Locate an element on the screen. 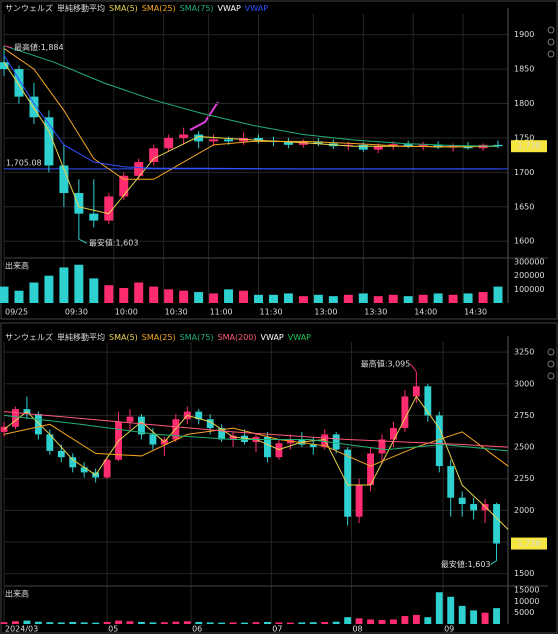  y-tick-label: 1900 is located at coordinates (524, 34).